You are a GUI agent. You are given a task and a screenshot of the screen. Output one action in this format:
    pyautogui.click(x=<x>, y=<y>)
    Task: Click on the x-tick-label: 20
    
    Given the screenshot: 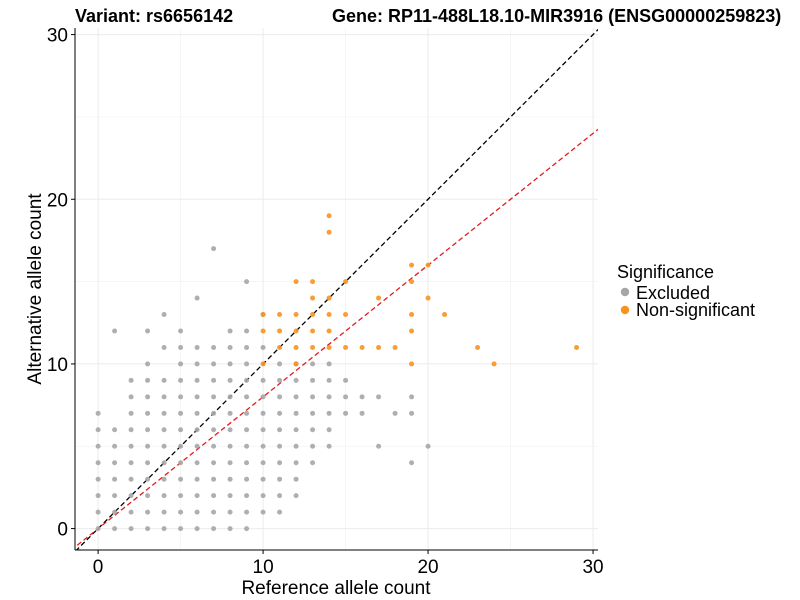 What is the action you would take?
    pyautogui.click(x=427, y=567)
    